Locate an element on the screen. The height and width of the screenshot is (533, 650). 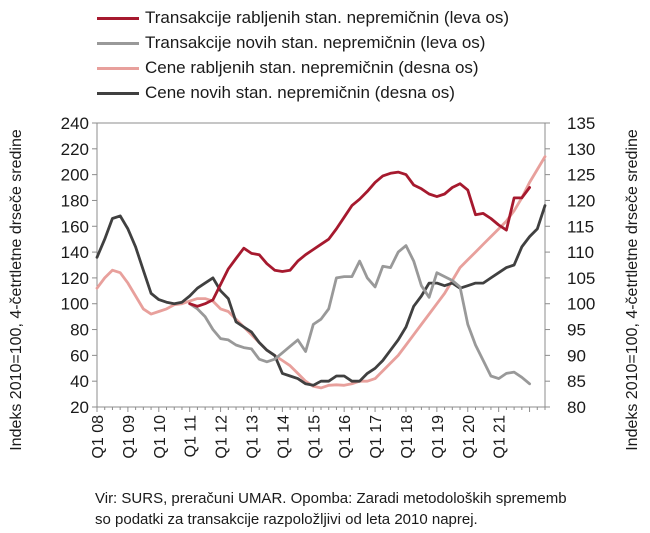
x-tick-label: Q1 10 is located at coordinates (160, 437).